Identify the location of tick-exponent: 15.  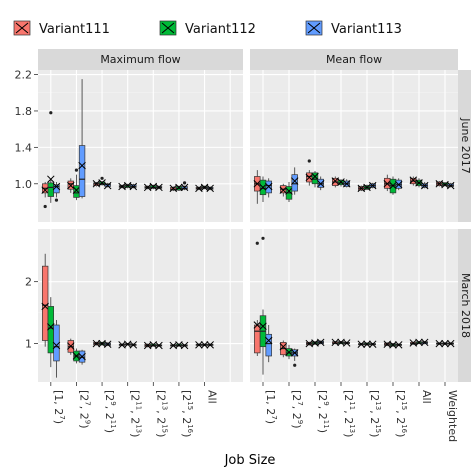
(378, 428).